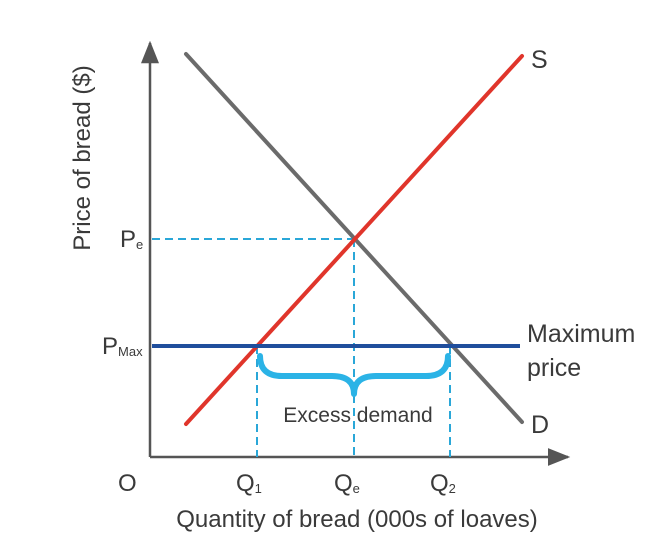 This screenshot has width=658, height=541. I want to click on maximum-price-label-line1: Maximum, so click(581, 334).